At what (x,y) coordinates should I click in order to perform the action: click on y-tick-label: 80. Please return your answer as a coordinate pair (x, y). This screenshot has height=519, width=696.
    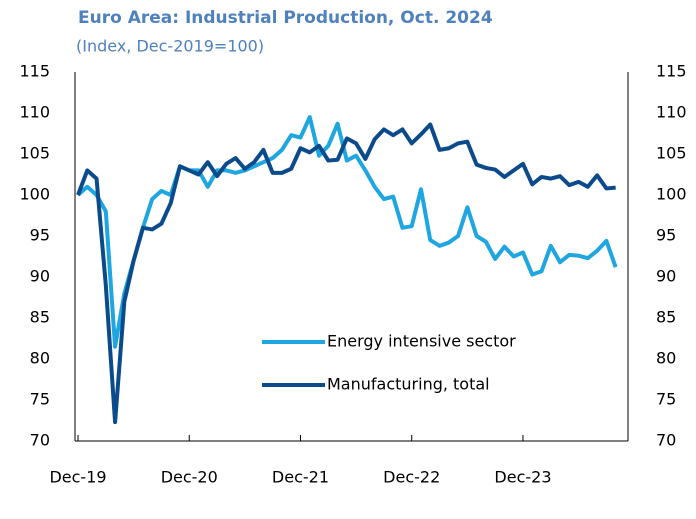
    Looking at the image, I should click on (40, 358).